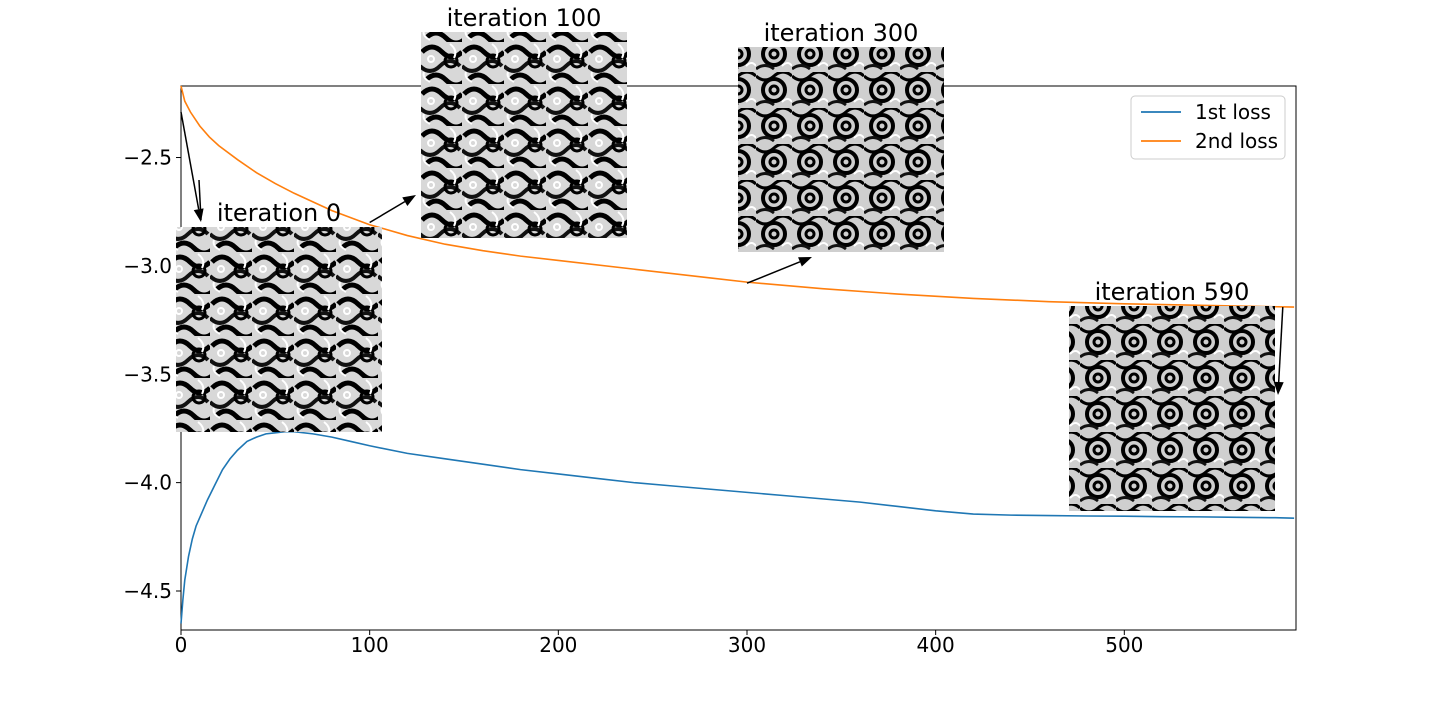 The image size is (1440, 720). Describe the element at coordinates (1172, 292) in the screenshot. I see `inset-label: iteration 590` at that location.